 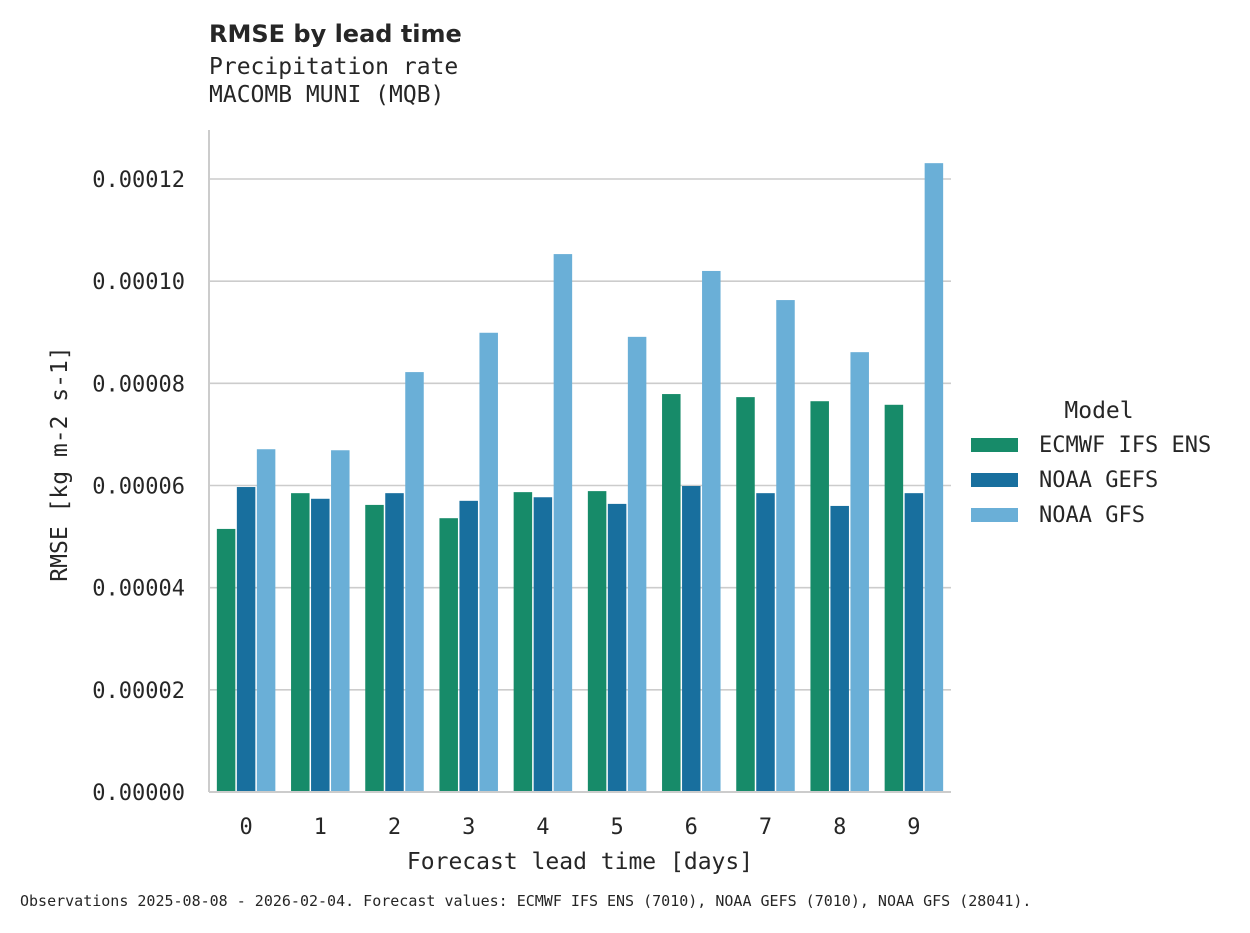 What do you see at coordinates (245, 827) in the screenshot?
I see `x-tick-label: 0` at bounding box center [245, 827].